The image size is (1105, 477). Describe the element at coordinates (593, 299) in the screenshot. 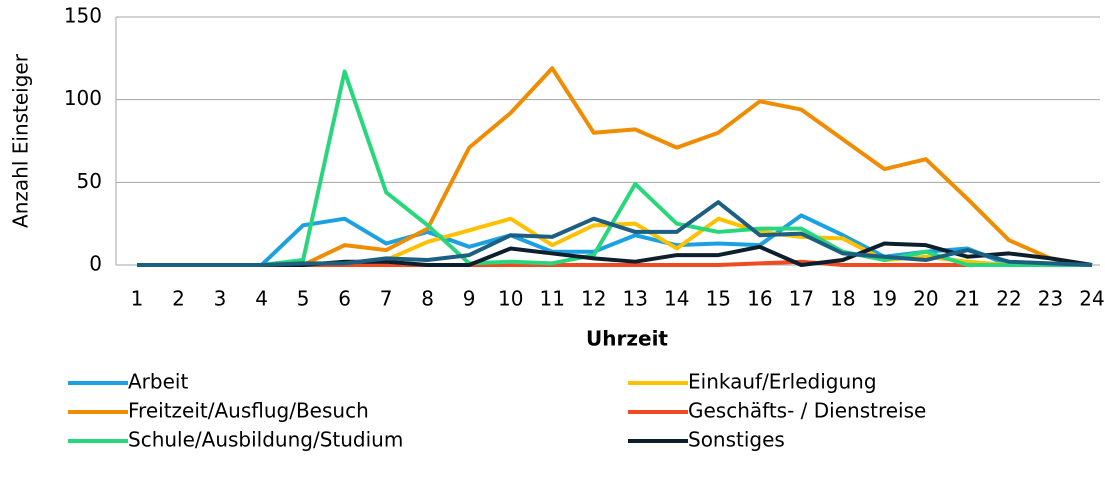

I see `x-tick-label: 12` at that location.